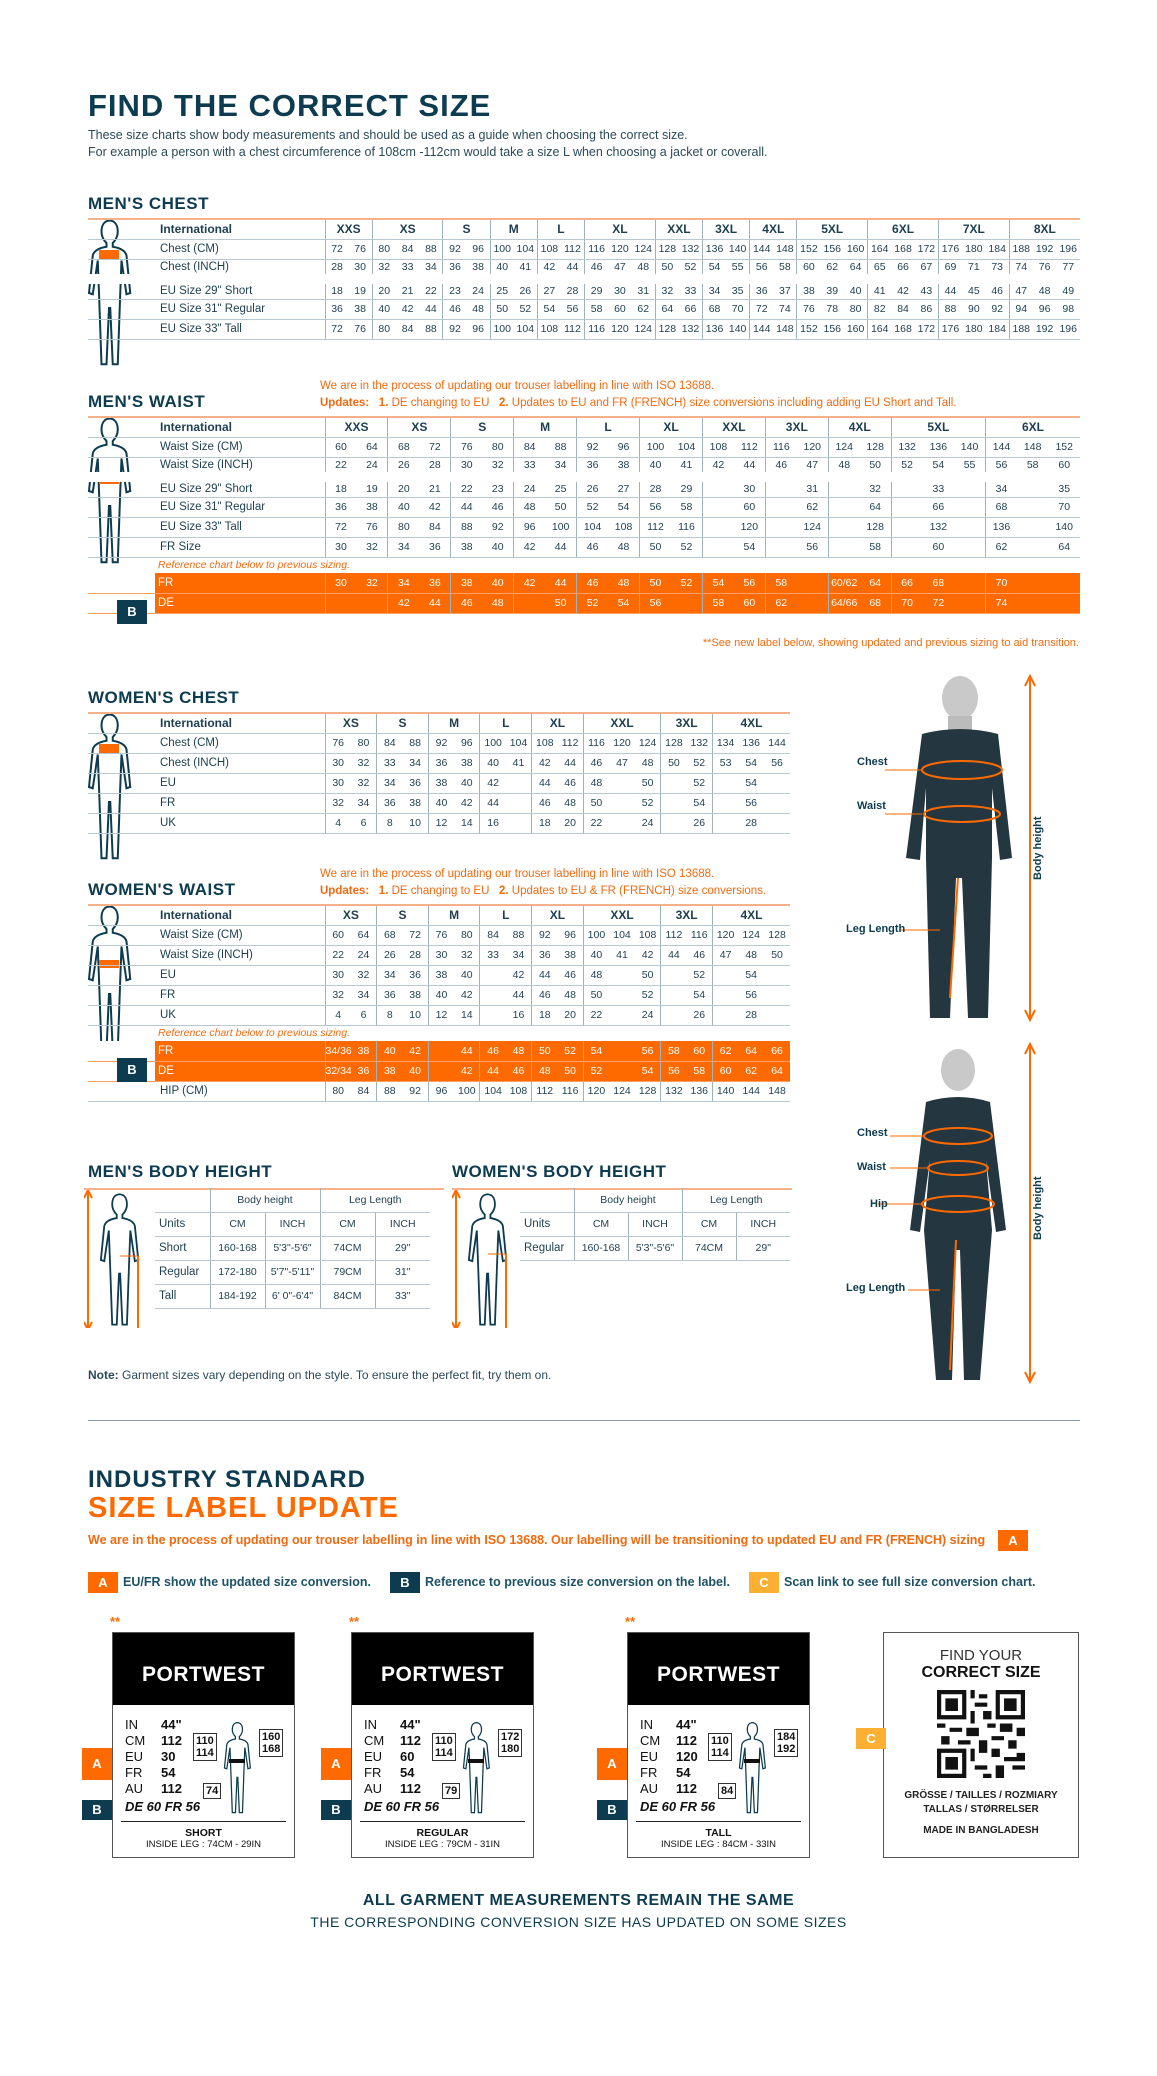 This screenshot has height=2076, width=1157. Describe the element at coordinates (478, 269) in the screenshot. I see `table-cell: 38` at that location.